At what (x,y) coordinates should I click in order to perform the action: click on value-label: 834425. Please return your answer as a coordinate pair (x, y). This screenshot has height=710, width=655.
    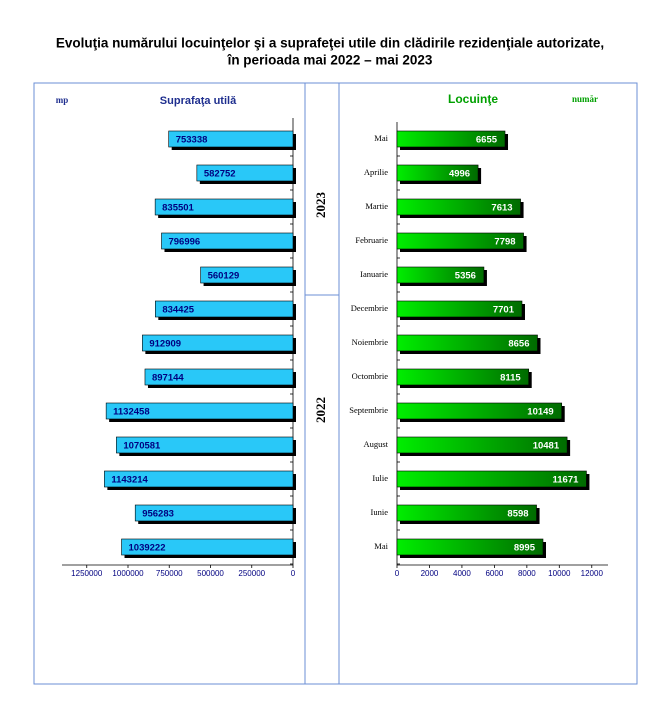
    Looking at the image, I should click on (178, 310).